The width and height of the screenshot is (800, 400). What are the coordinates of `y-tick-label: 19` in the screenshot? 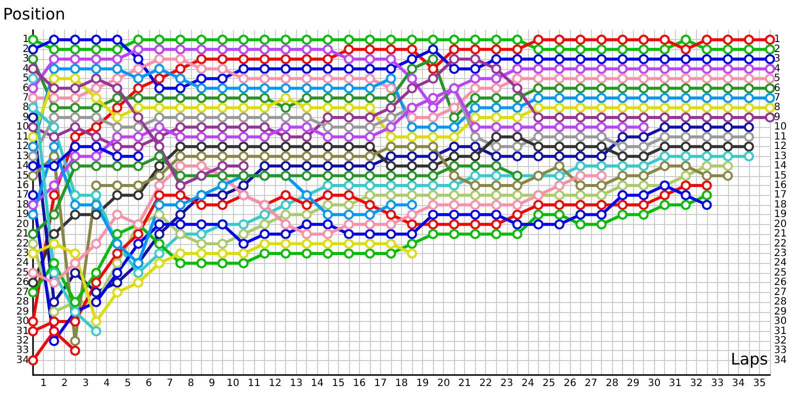 It's located at (22, 214).